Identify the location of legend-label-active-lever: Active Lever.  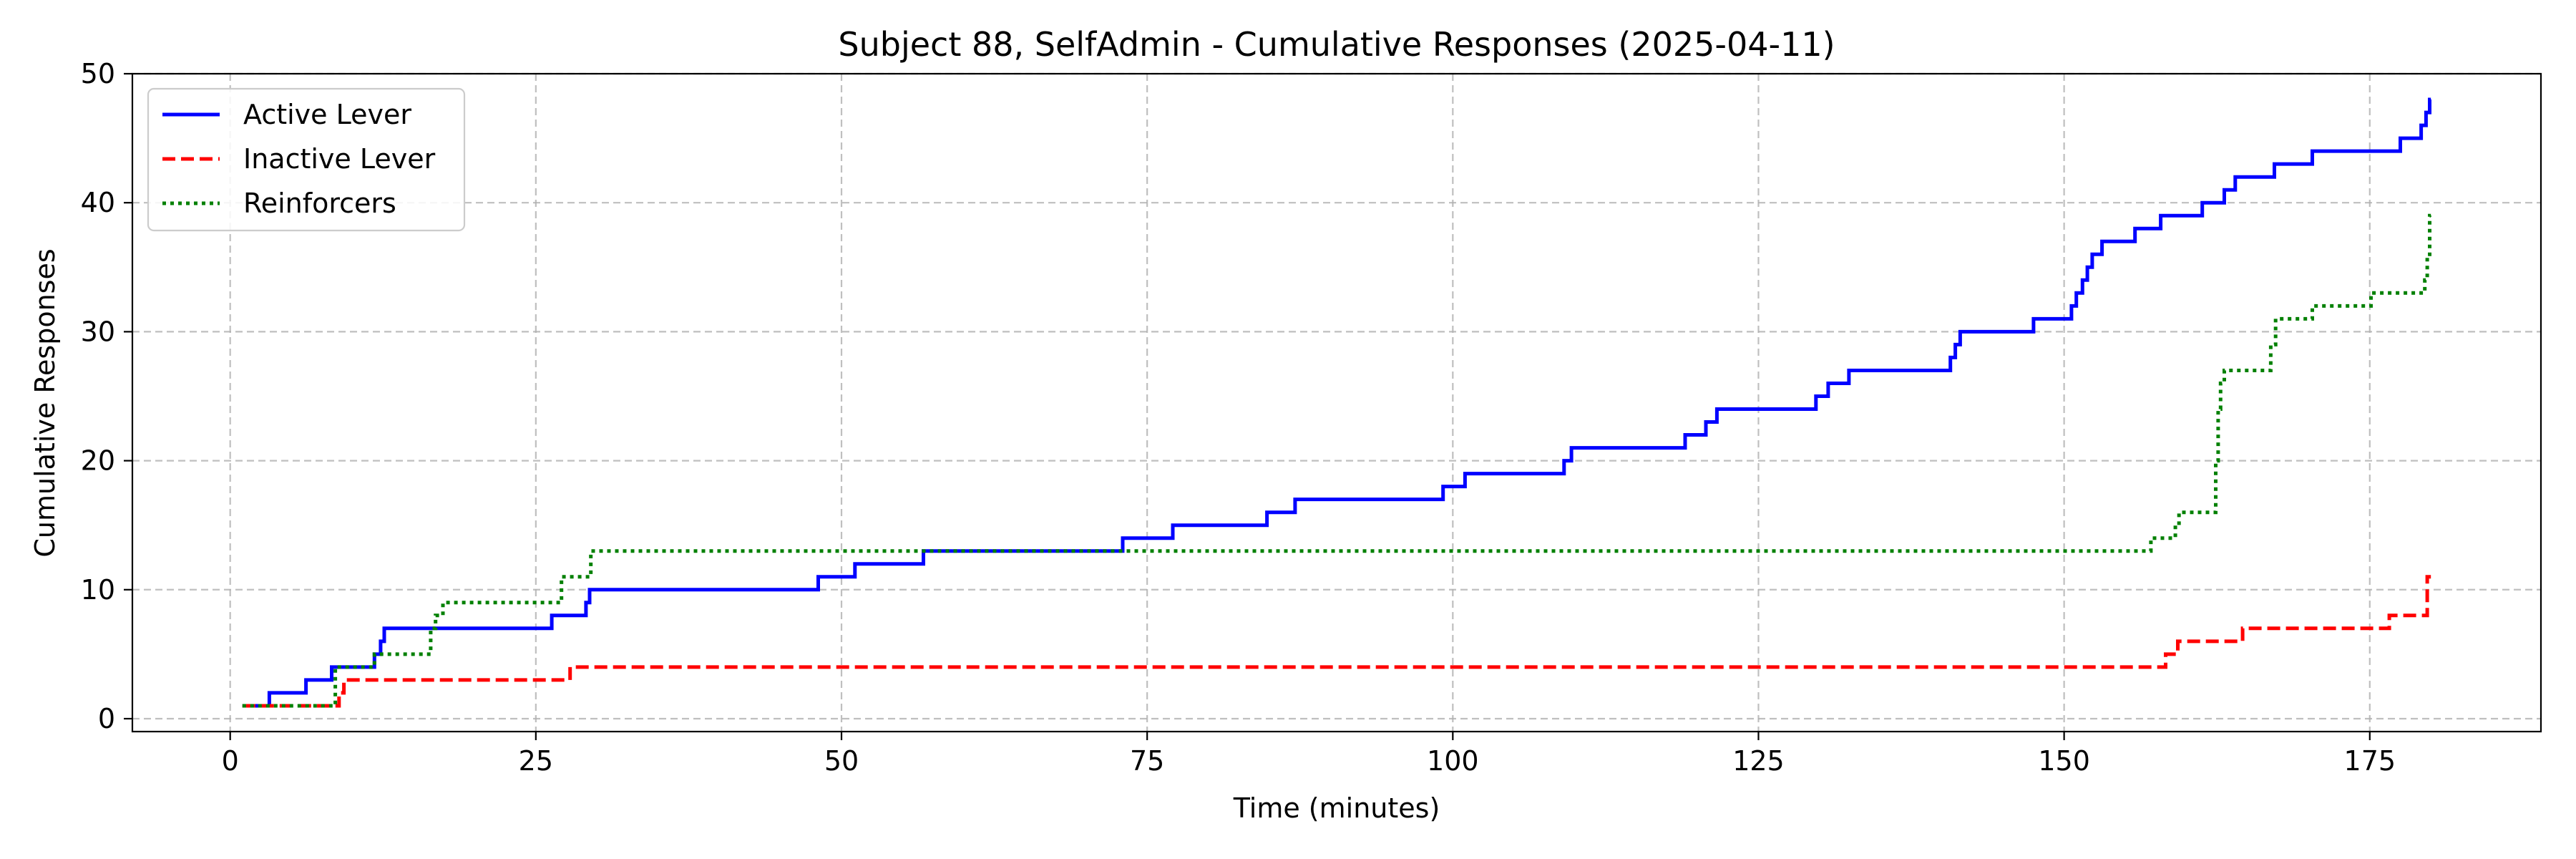
(327, 114).